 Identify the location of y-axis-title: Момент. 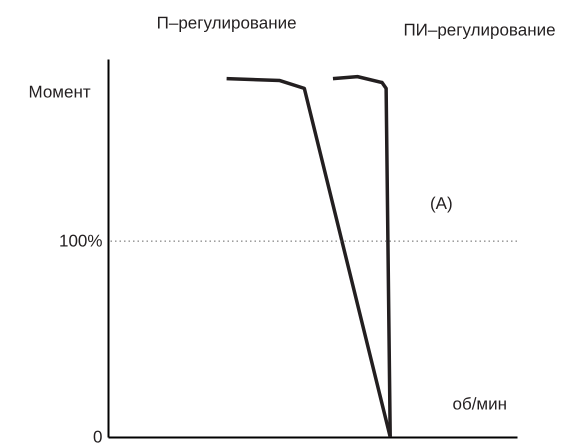
(59, 92).